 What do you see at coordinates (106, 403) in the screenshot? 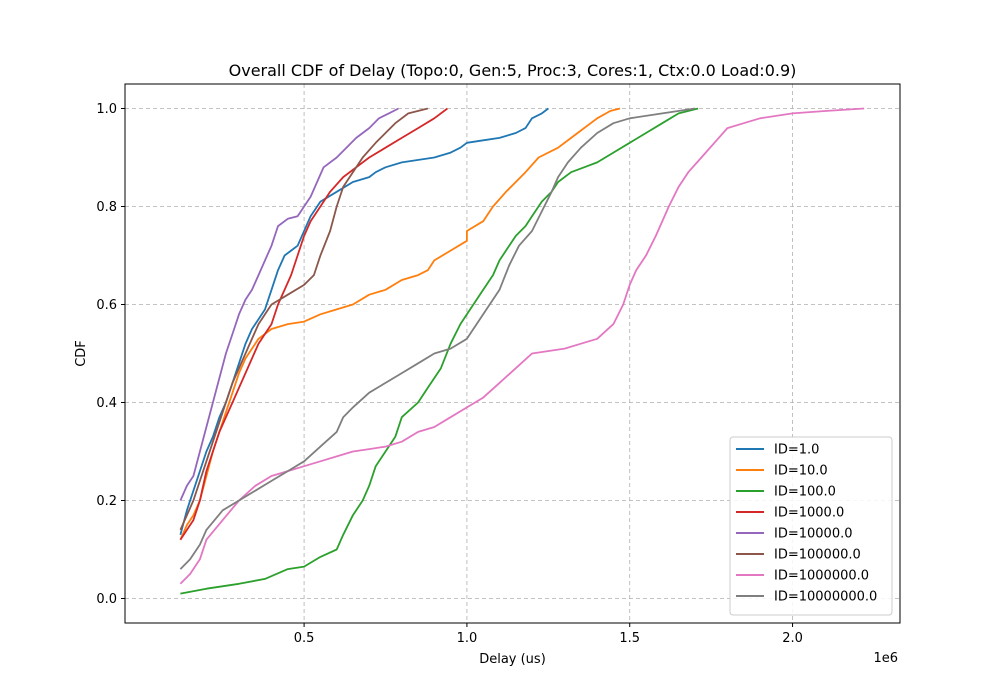
I see `y-tick-label: 0.4` at bounding box center [106, 403].